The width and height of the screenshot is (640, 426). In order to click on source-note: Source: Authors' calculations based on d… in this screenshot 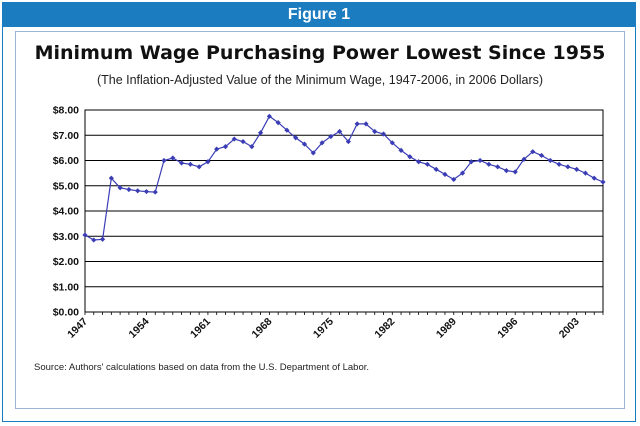, I will do `click(202, 367)`.